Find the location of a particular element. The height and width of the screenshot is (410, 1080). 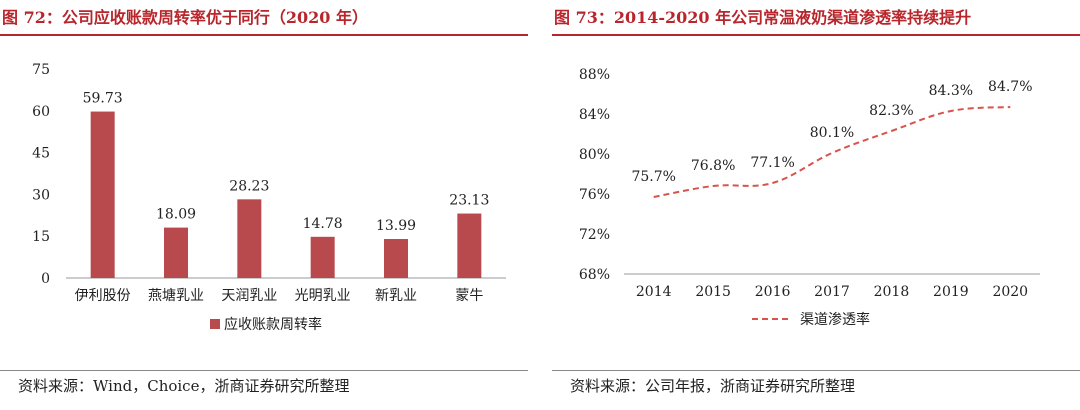

y-tick-label: 84% is located at coordinates (594, 115).